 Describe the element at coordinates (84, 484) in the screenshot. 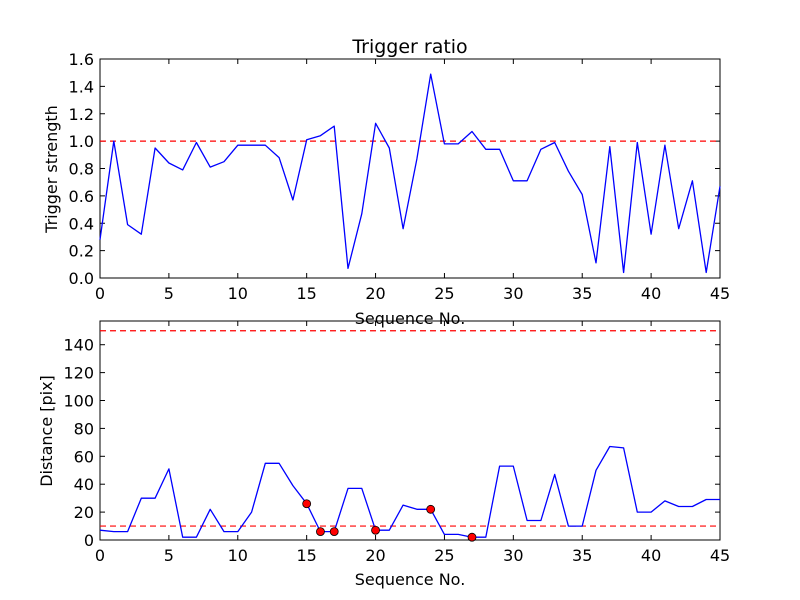

I see `y-tick-label: 40` at that location.